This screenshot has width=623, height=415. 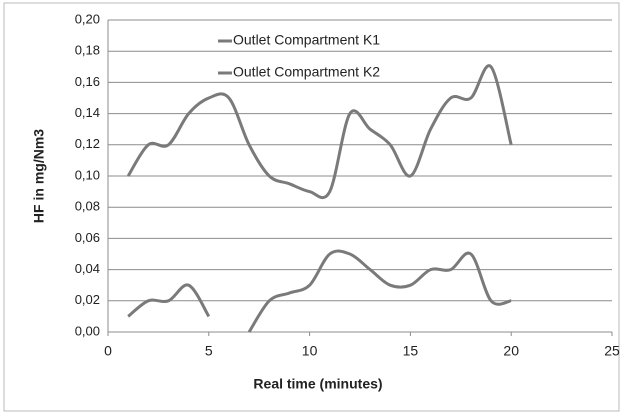 What do you see at coordinates (87, 81) in the screenshot?
I see `y-tick-label: 0,16` at bounding box center [87, 81].